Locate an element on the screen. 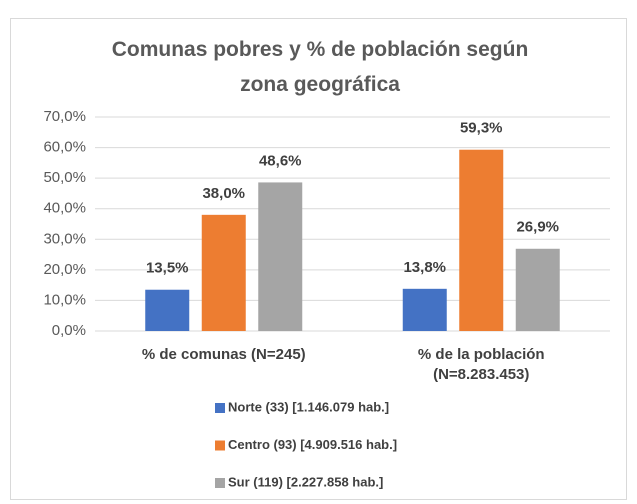 The width and height of the screenshot is (637, 504). y-tick-label: 70,0% is located at coordinates (64, 116).